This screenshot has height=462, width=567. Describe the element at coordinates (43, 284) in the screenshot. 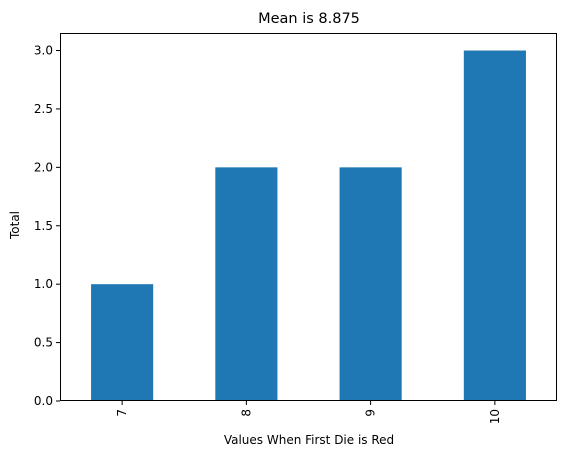

I see `y-tick-label: 1.0` at that location.